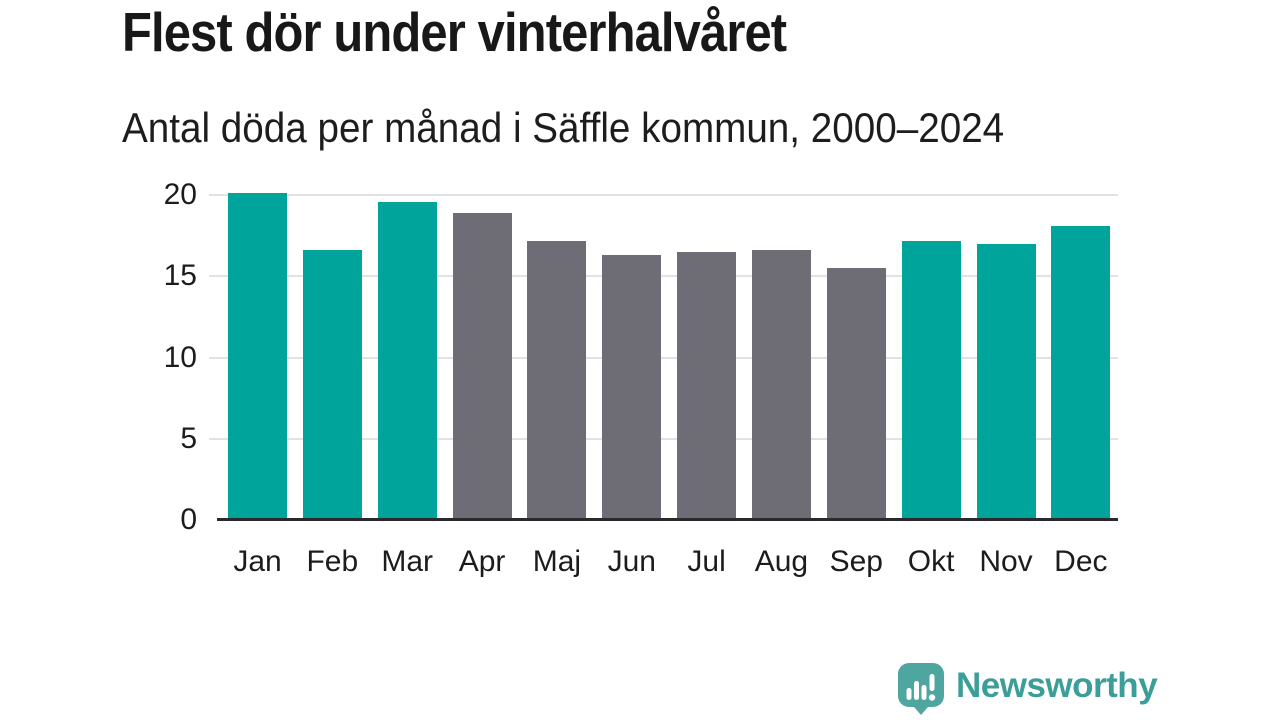  I want to click on y-tick-label-15: 15, so click(180, 276).